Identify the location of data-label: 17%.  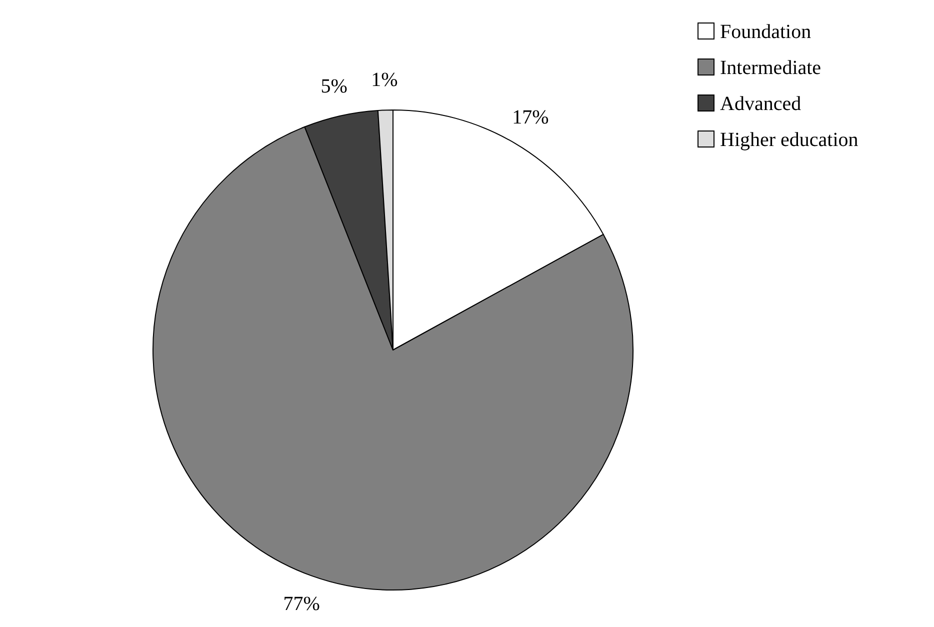
(530, 117).